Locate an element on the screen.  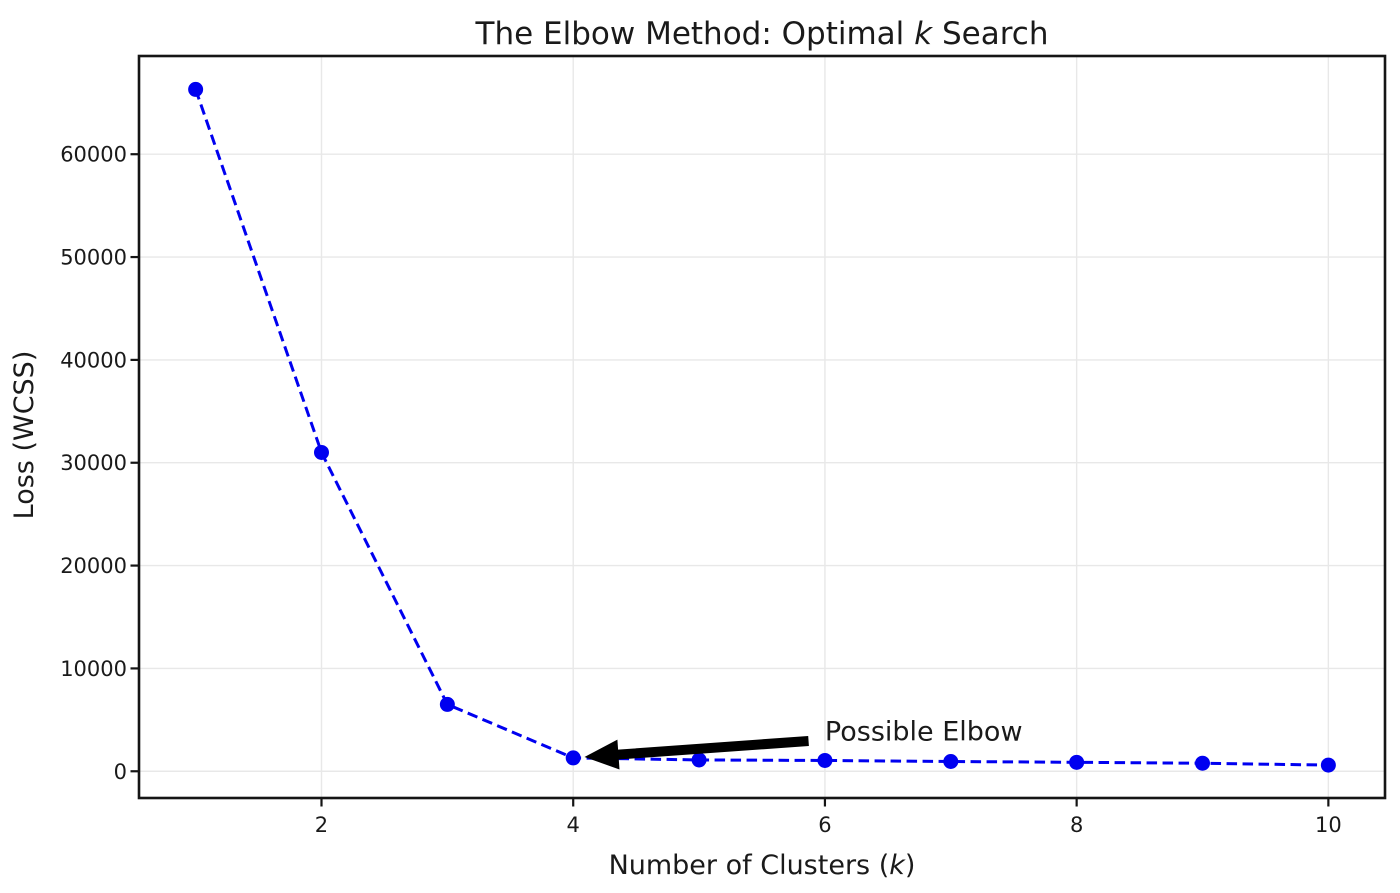
y-tick-label: 50000 is located at coordinates (93, 258).